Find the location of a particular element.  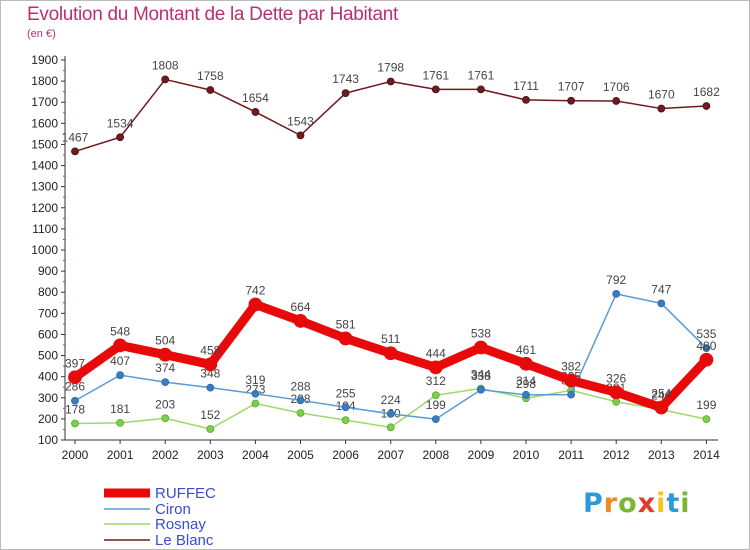

proxiti-logo: Proxiti is located at coordinates (637, 503).